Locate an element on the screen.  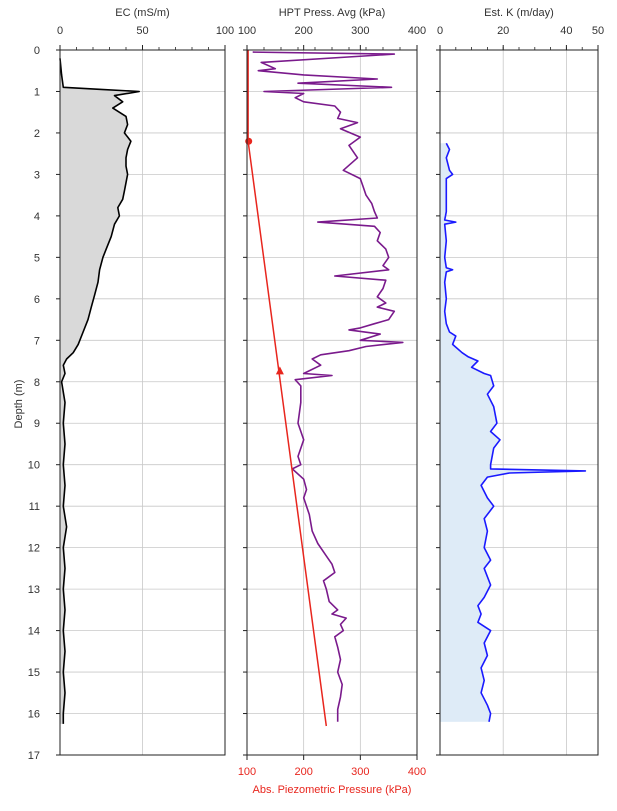
y-tick-label: 11 is located at coordinates (34, 507).